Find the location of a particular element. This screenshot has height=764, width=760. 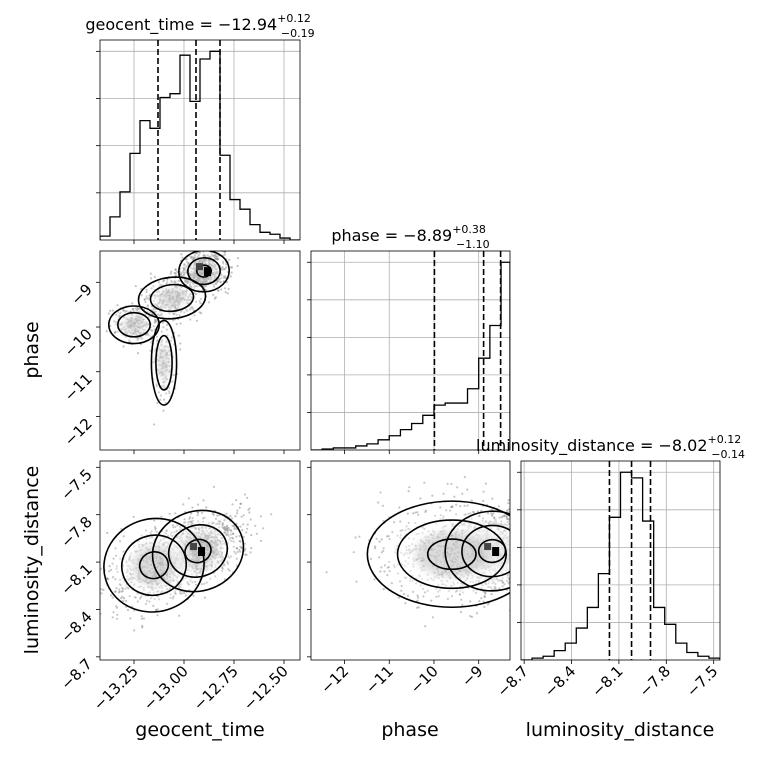

scatter-phase-vs-luminosity_distance-border is located at coordinates (410, 560).